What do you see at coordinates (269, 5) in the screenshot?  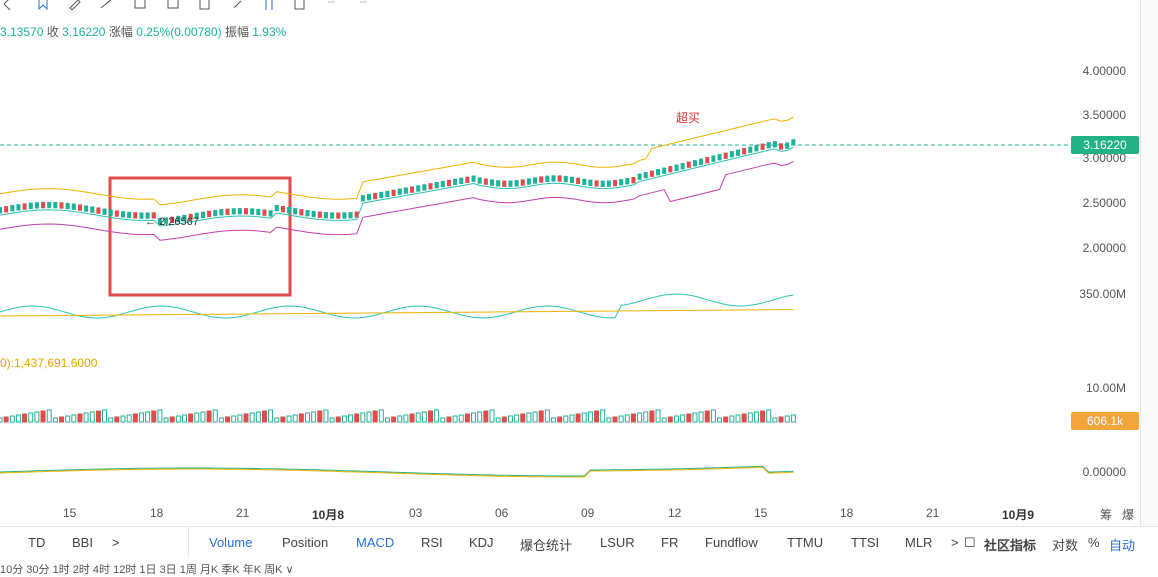 I see `fork-icon` at bounding box center [269, 5].